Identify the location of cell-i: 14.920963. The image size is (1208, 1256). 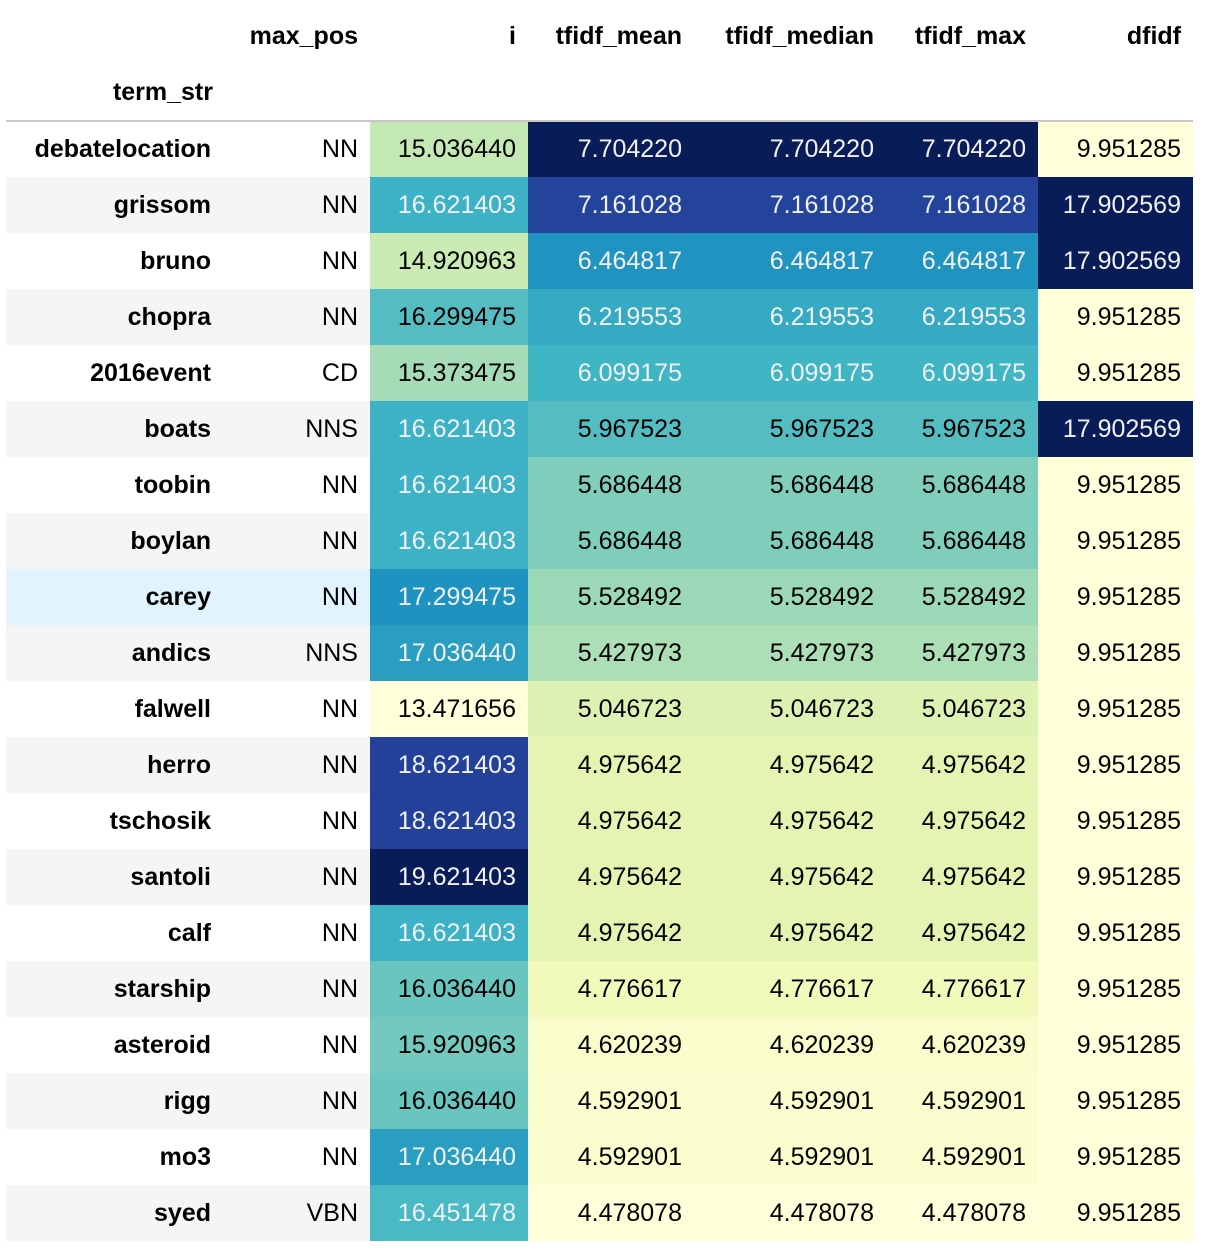
(449, 261).